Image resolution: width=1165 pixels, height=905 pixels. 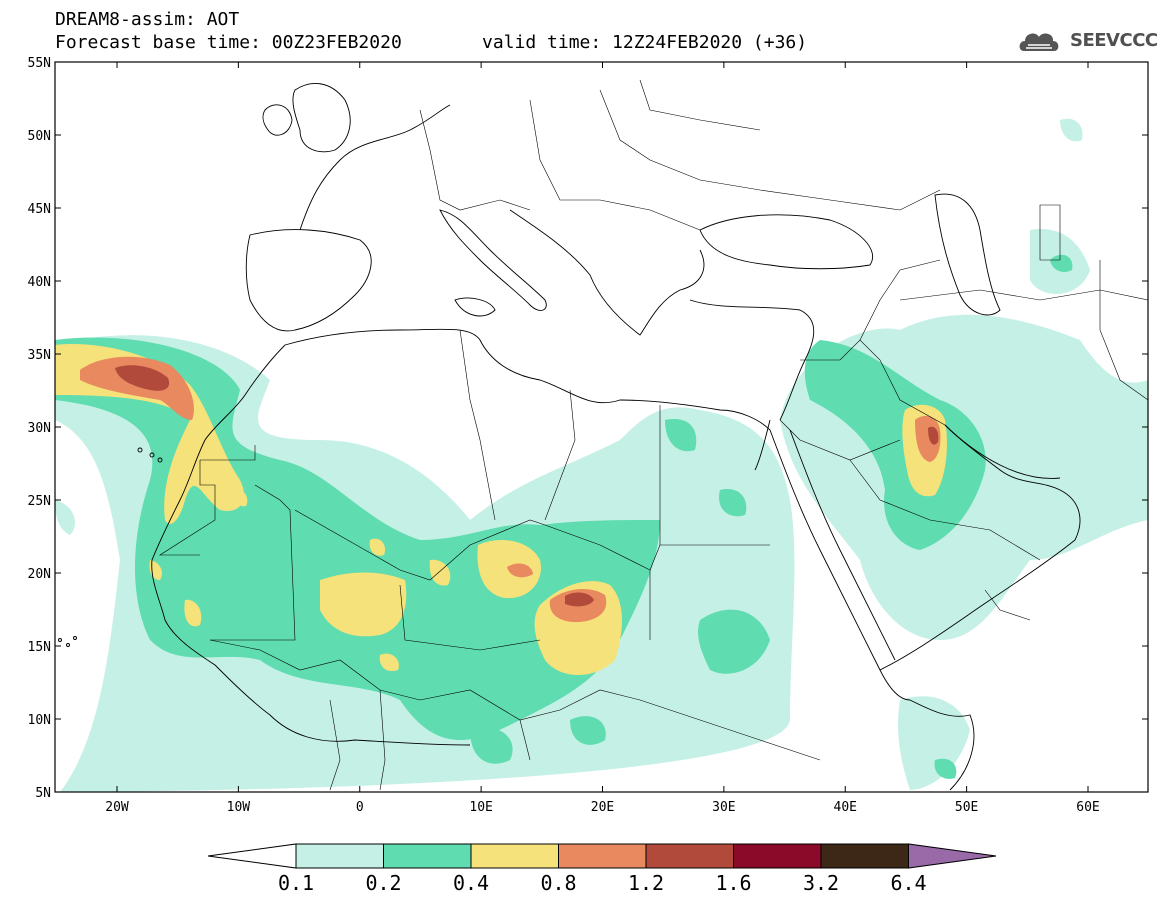 What do you see at coordinates (39, 63) in the screenshot?
I see `lat-label: 55N` at bounding box center [39, 63].